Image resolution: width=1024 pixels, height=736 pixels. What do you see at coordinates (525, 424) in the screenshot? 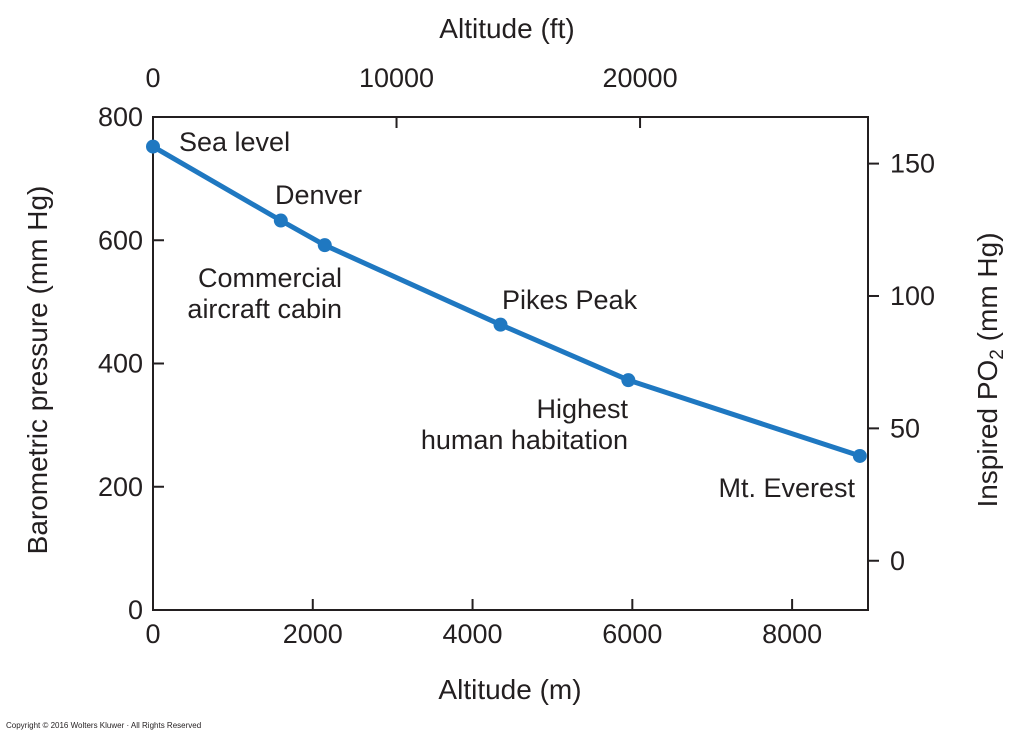
I see `annotation-4: Highest human habitation` at bounding box center [525, 424].